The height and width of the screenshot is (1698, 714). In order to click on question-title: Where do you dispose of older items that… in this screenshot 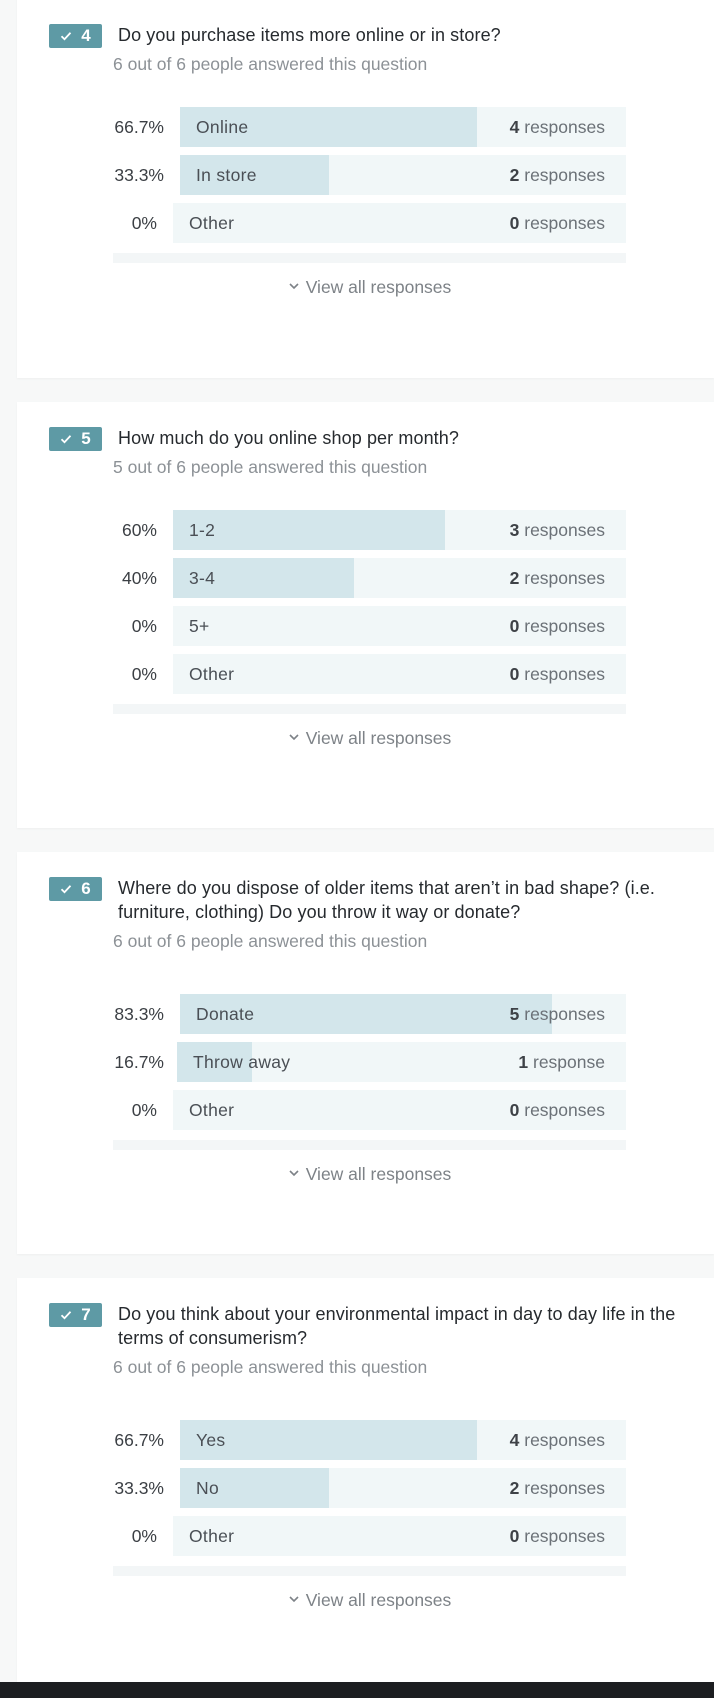, I will do `click(387, 900)`.